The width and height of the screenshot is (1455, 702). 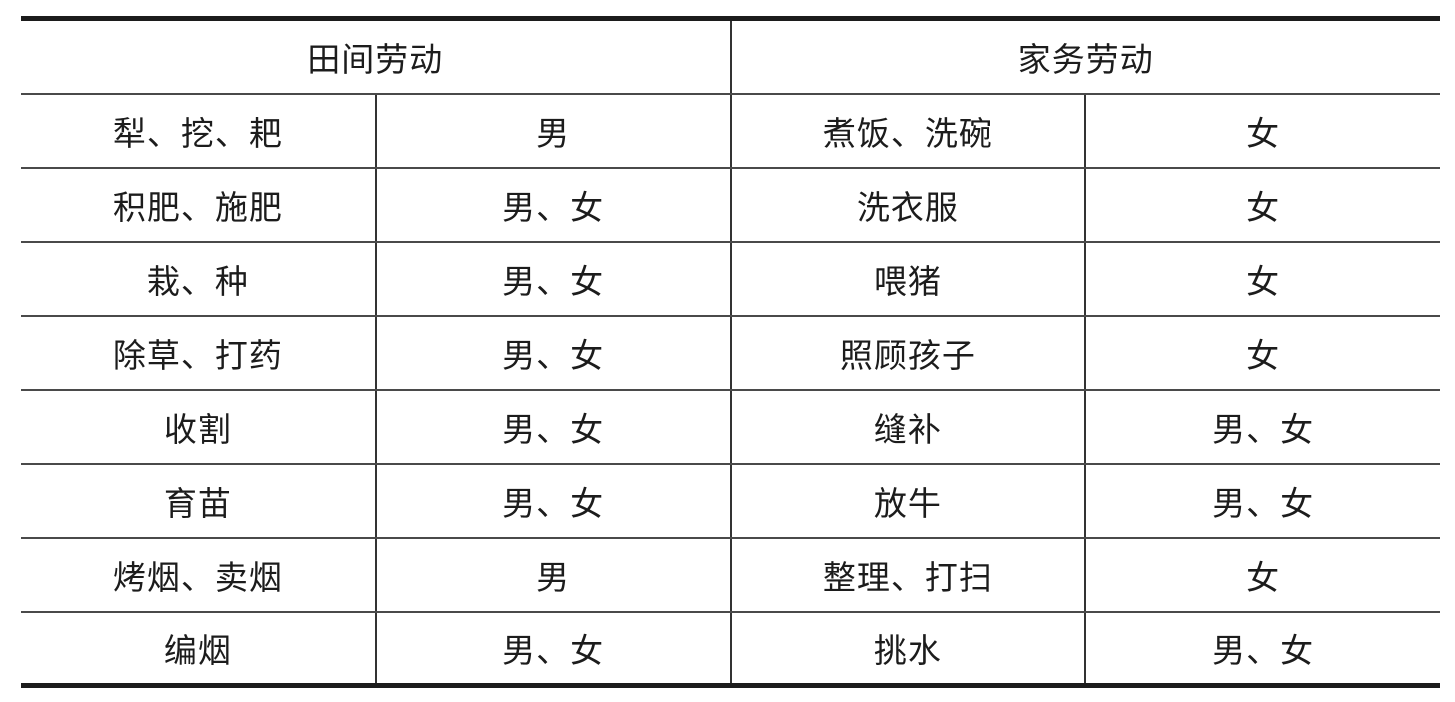 I want to click on household-labor-header: 家务劳动, so click(x=1085, y=56).